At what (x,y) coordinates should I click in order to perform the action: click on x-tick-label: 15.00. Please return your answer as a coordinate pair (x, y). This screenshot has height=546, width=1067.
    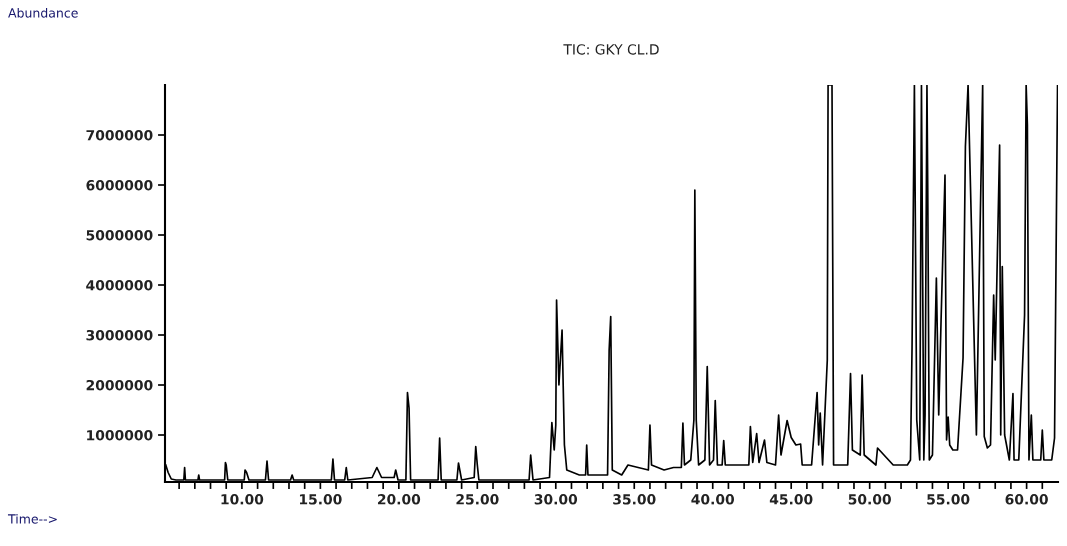
    Looking at the image, I should click on (320, 499).